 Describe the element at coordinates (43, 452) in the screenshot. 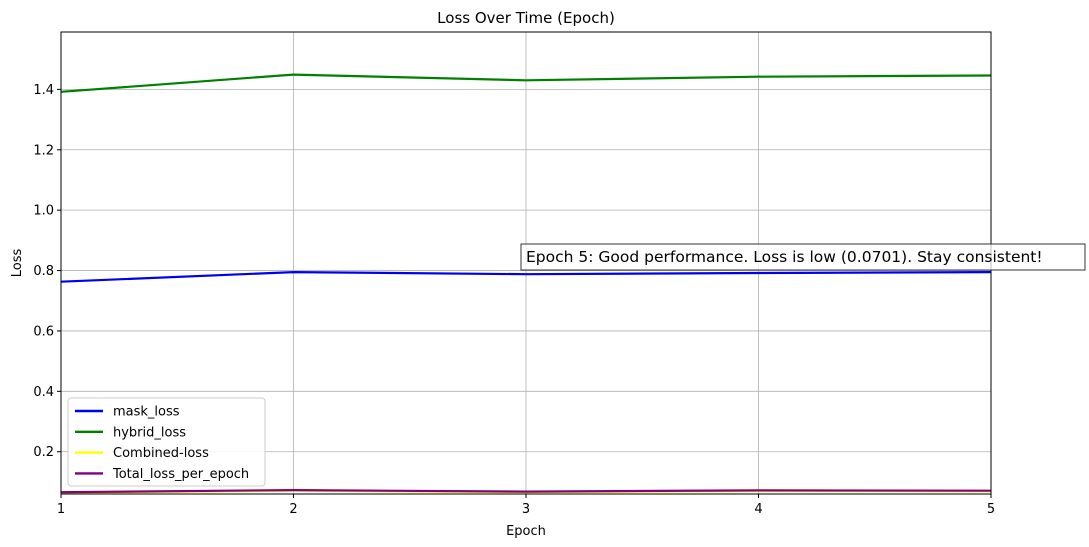

I see `y-tick-label: 0.2` at that location.